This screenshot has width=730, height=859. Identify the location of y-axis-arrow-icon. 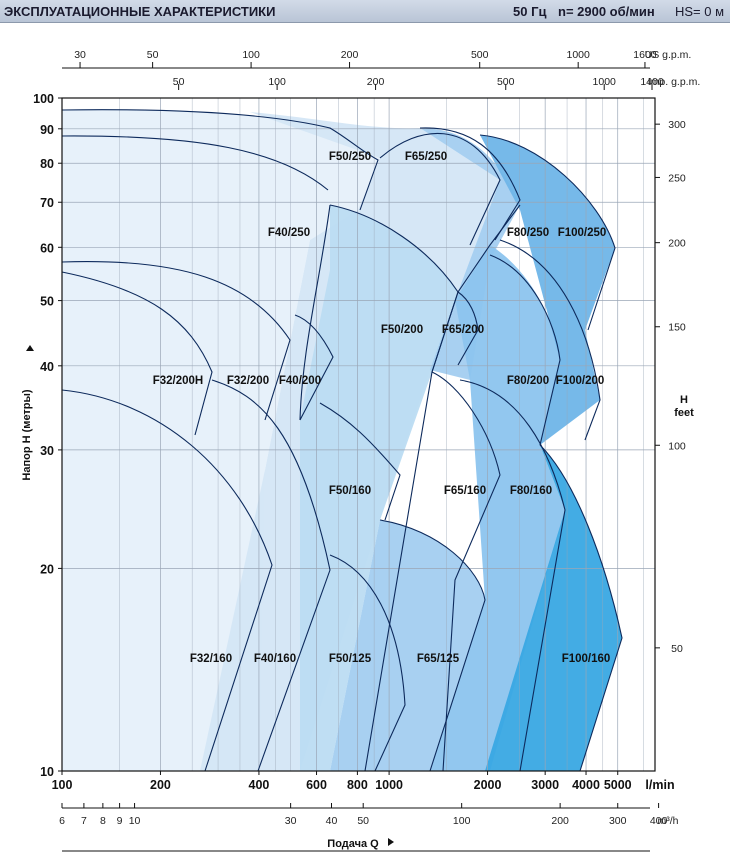
(30, 348).